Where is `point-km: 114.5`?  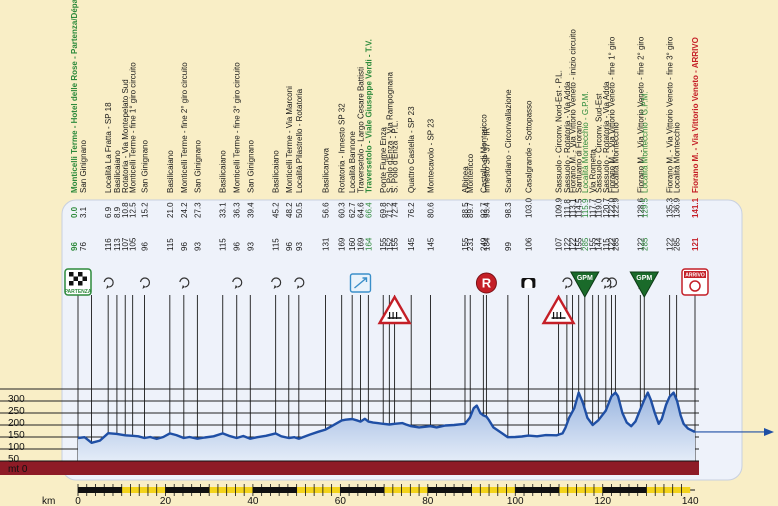 point-km: 114.5 is located at coordinates (579, 208).